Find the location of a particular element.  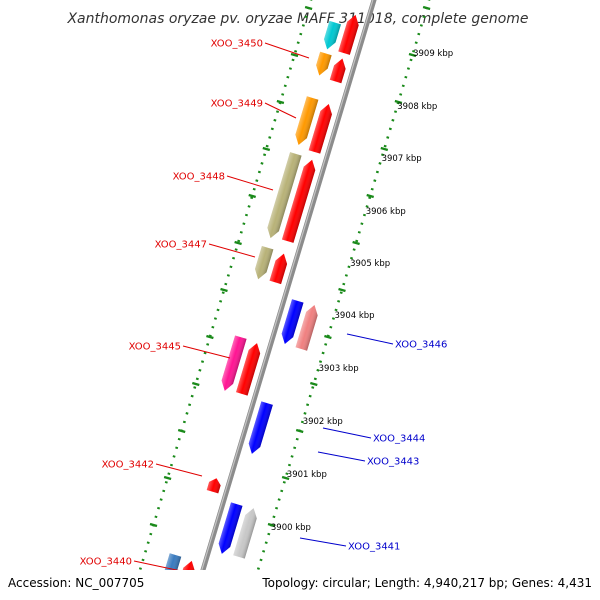

gene-label: XOO_3444 is located at coordinates (399, 439).